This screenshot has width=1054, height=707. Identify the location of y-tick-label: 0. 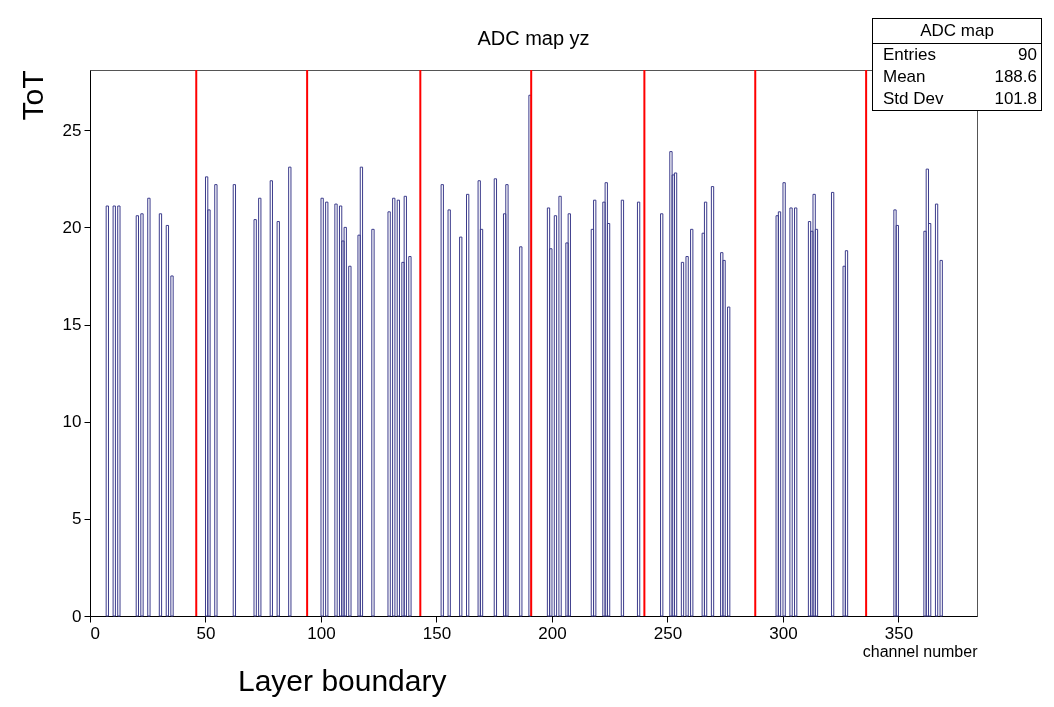
(77, 616).